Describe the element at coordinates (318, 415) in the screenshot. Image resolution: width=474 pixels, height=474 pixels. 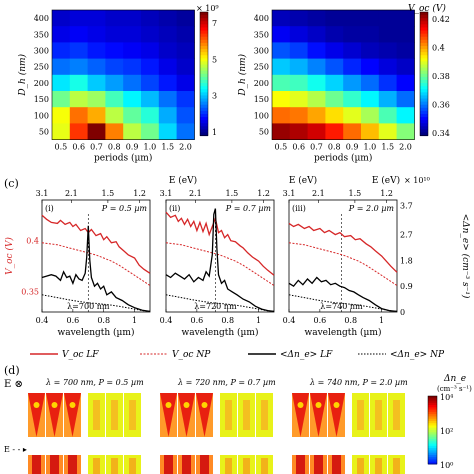
I see `field-map-triangle` at that location.